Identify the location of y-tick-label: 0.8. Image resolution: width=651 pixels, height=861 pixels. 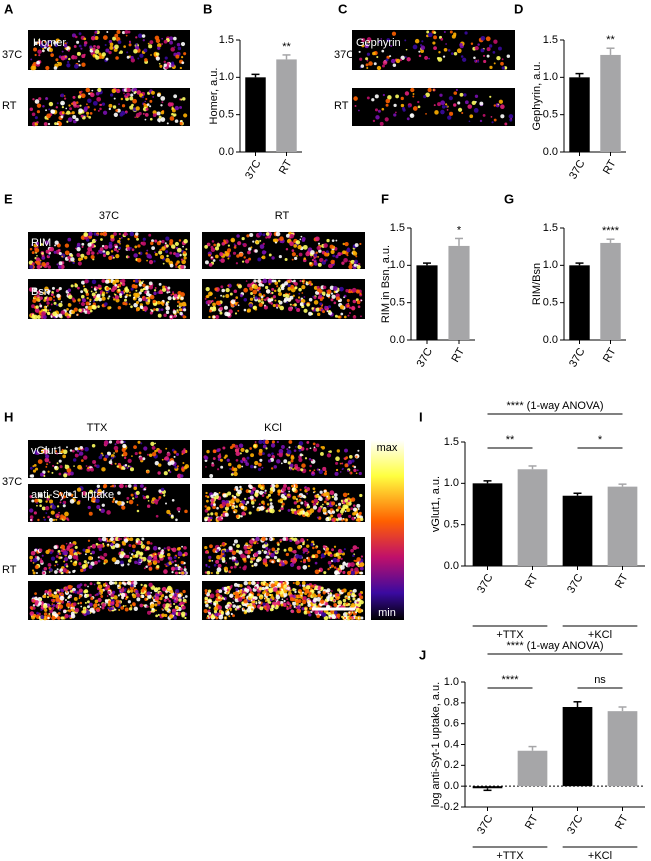
(451, 703).